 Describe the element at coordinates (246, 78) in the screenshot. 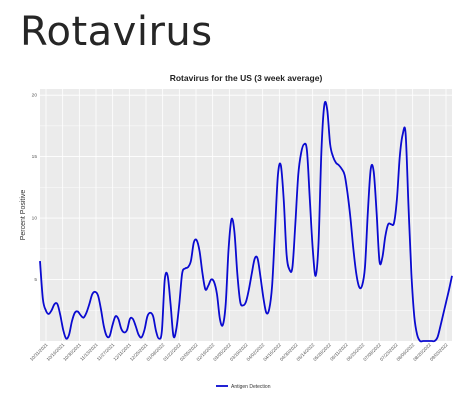

I see `chart-title: Rotavirus for the US (3 week average)` at that location.